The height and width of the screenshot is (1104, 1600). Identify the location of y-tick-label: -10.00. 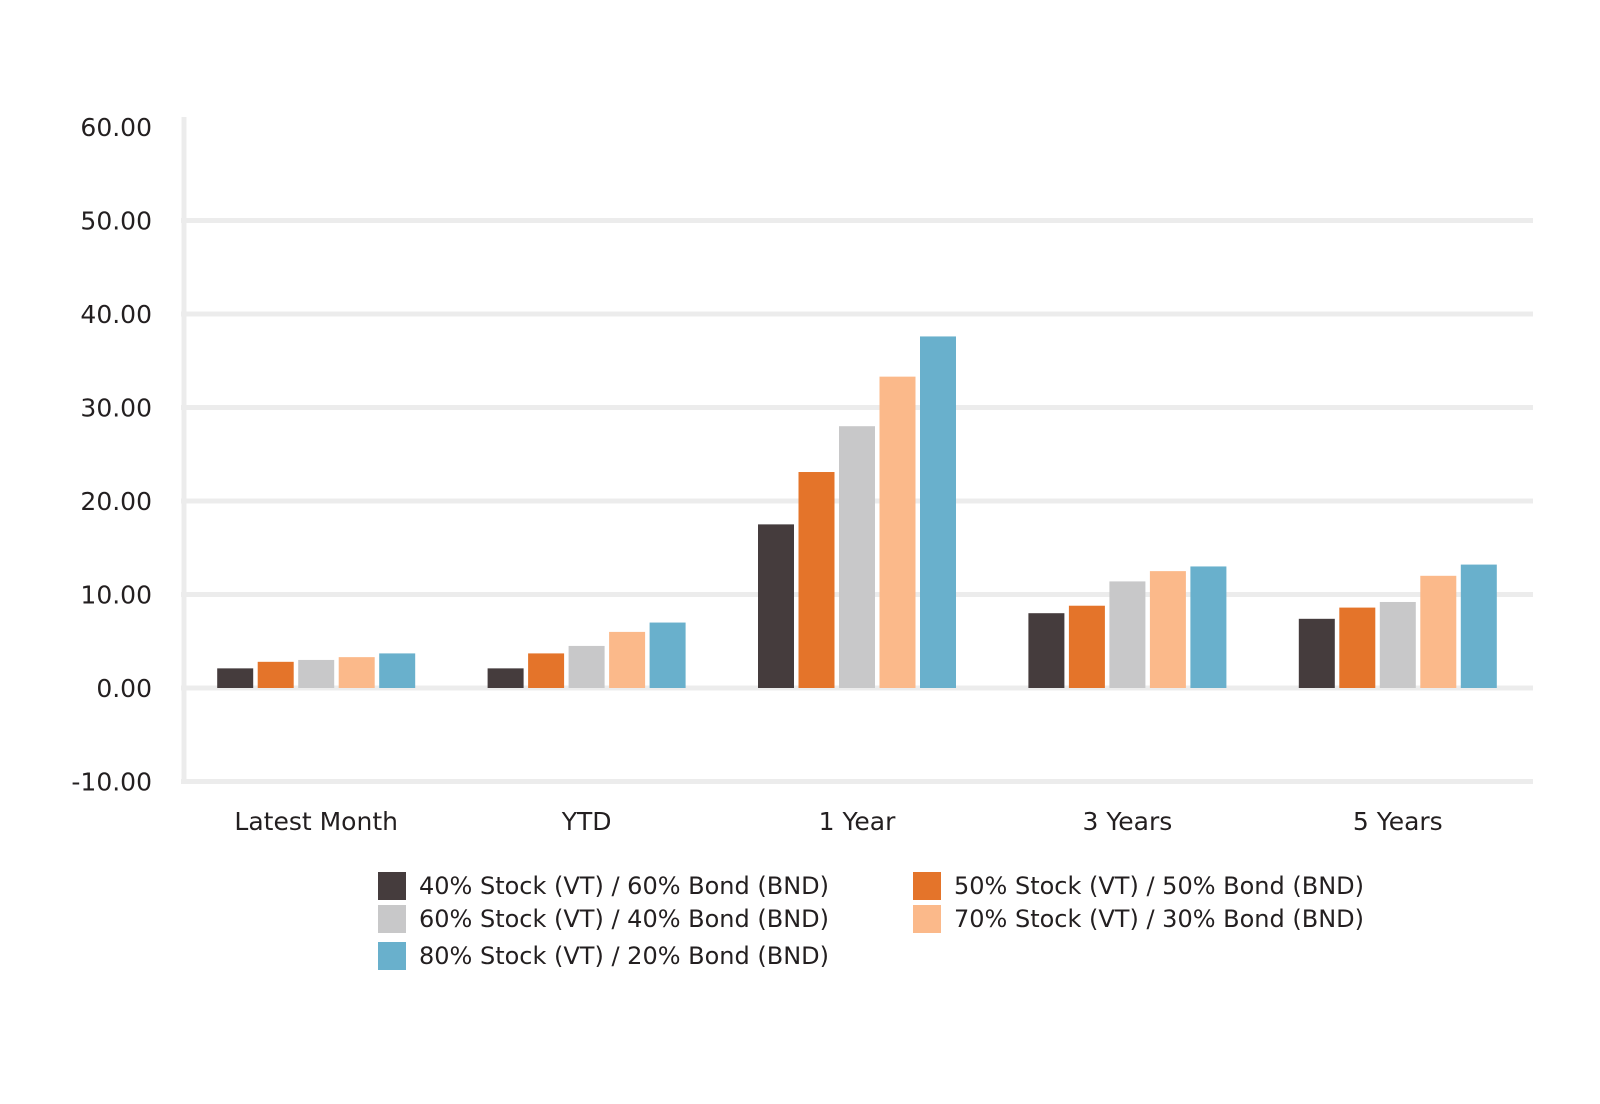
(111, 782).